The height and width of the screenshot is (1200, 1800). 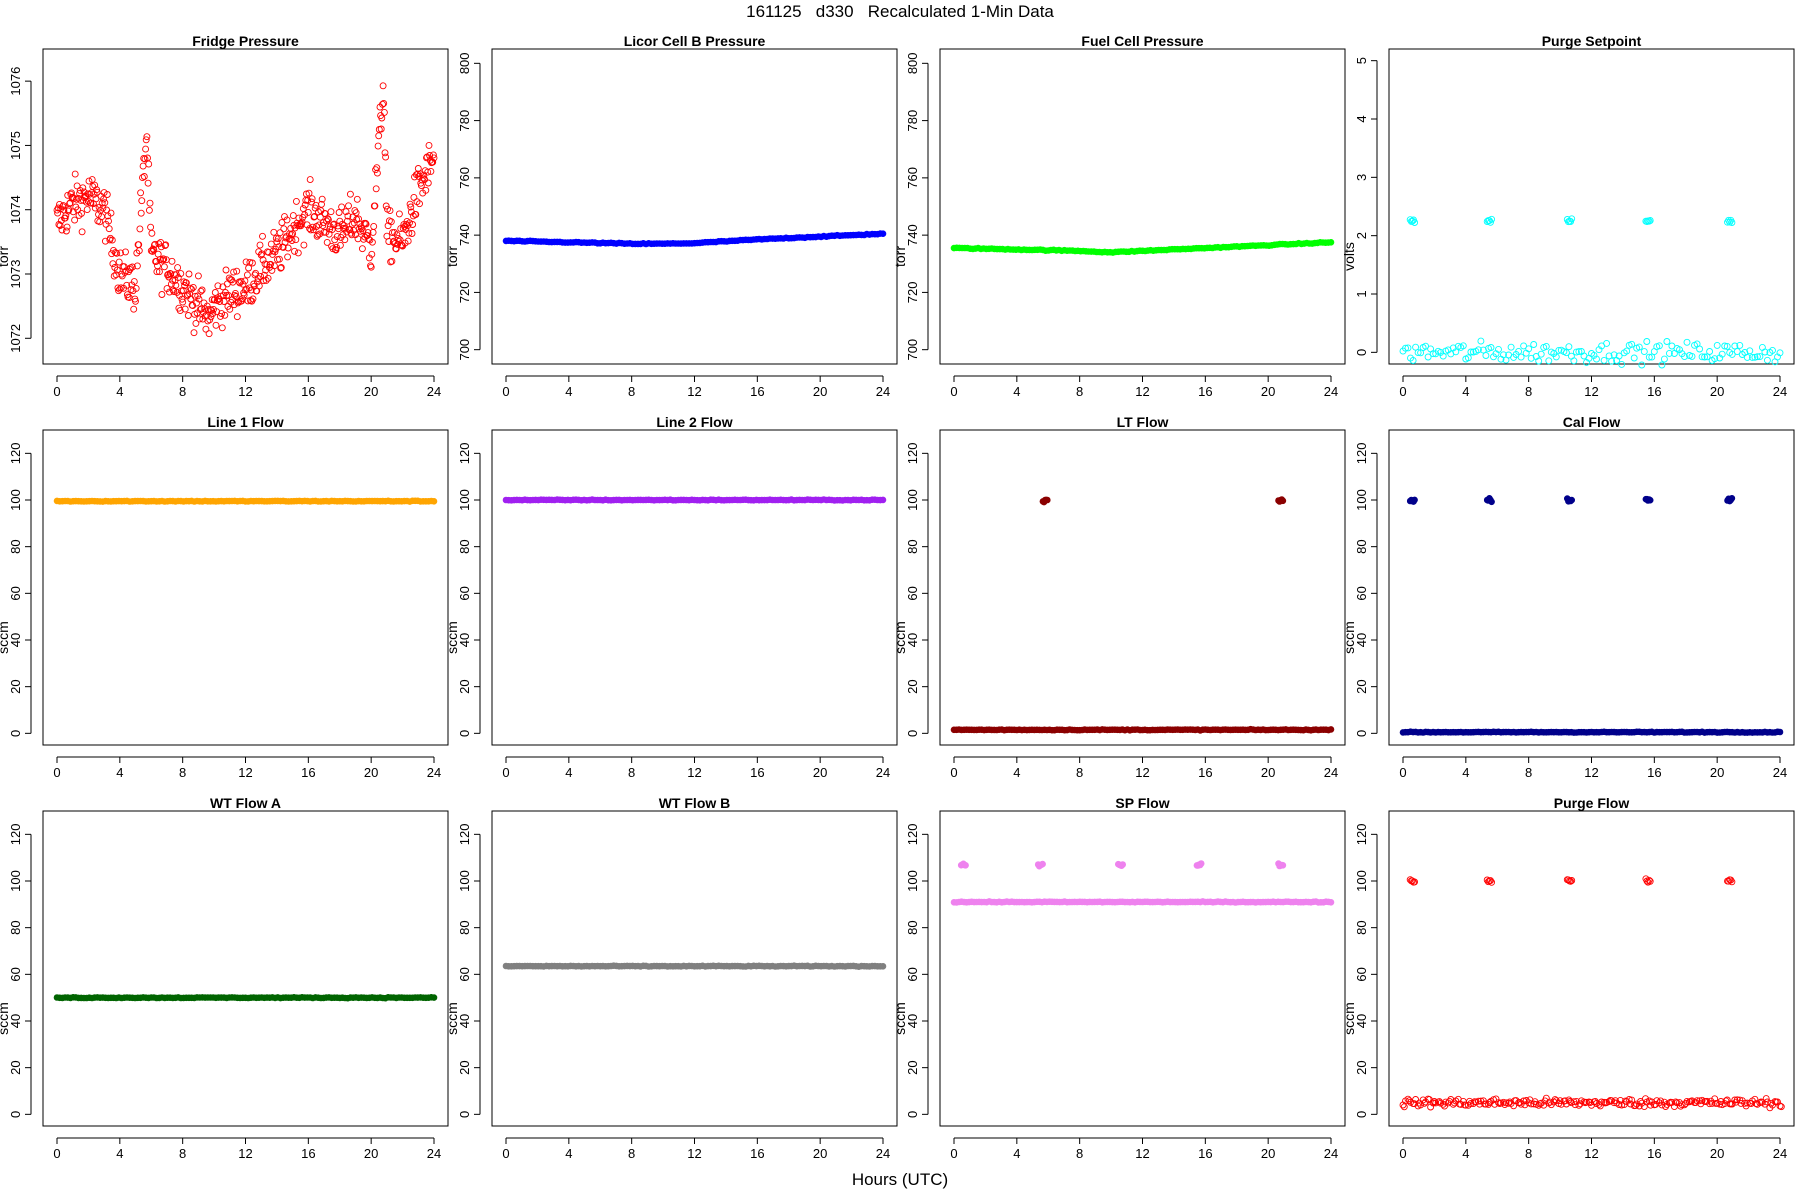 What do you see at coordinates (245, 501) in the screenshot?
I see `line-1-flow-points` at bounding box center [245, 501].